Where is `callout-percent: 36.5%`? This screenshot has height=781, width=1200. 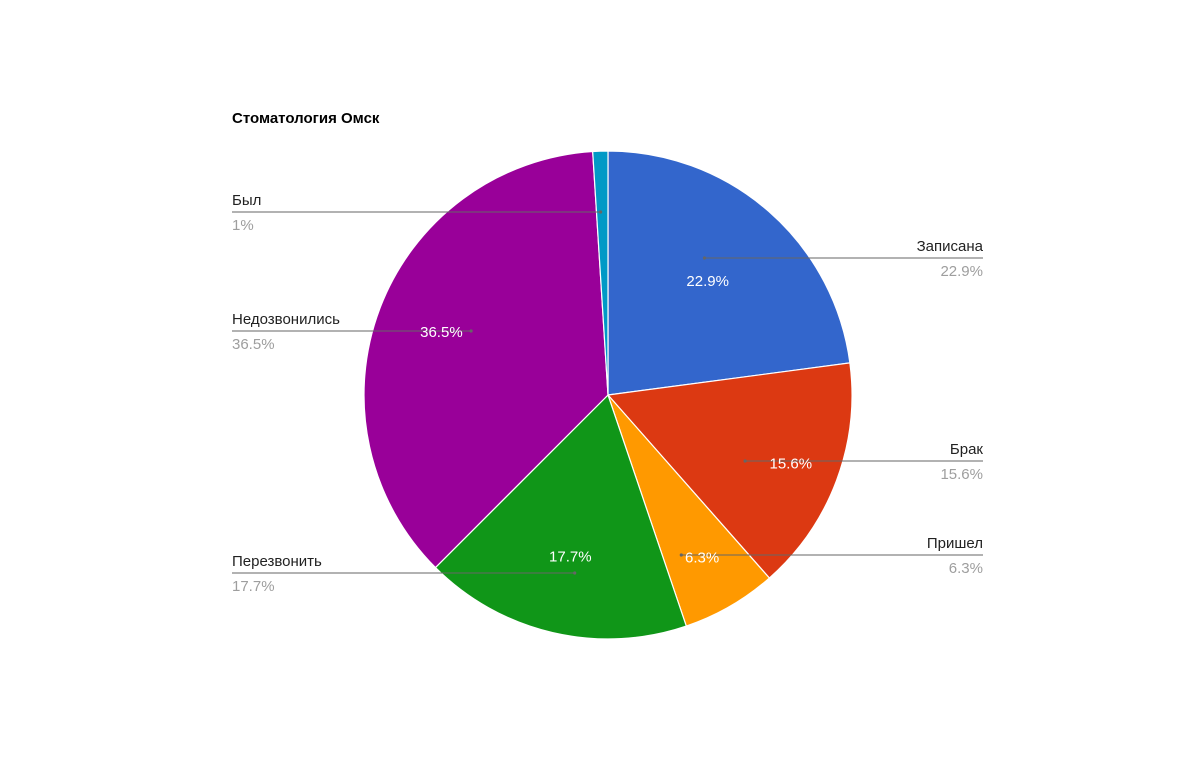
callout-percent: 36.5% is located at coordinates (253, 344).